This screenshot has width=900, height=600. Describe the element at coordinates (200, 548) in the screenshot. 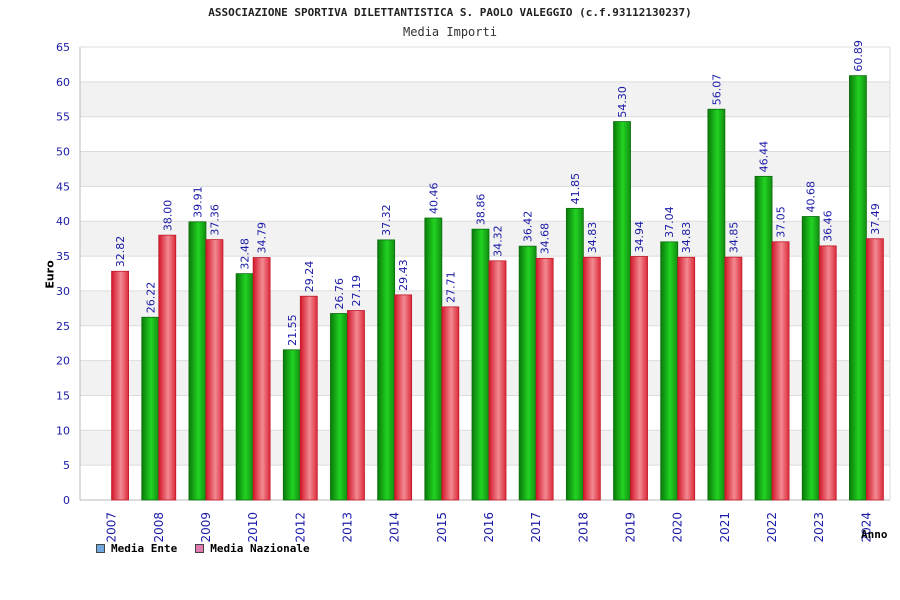

I see `legend-swatch-media-nazionale` at that location.